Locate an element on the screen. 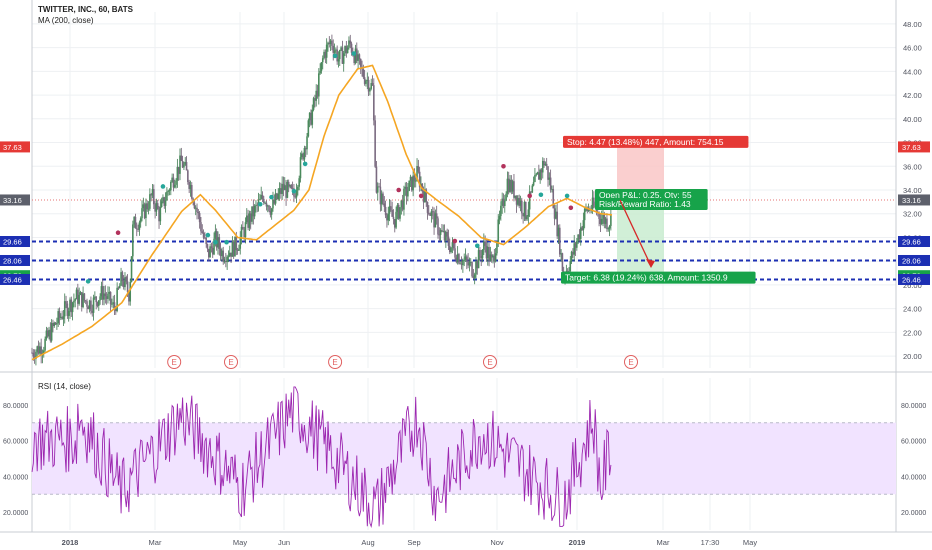  stop-label: Stop: 4.47 (13.48%) 447, Amount: 754.15 is located at coordinates (645, 142).